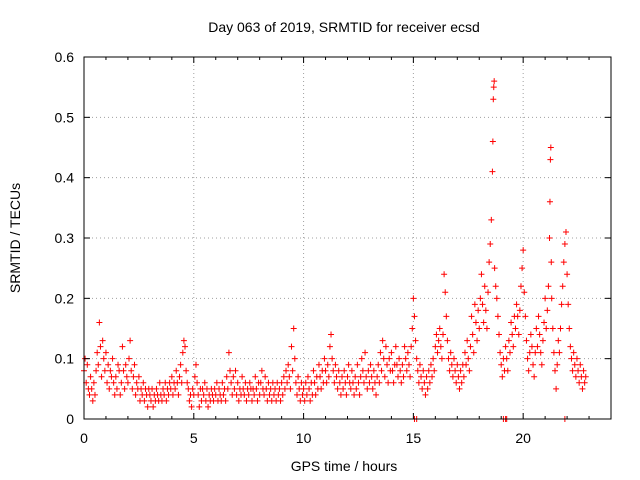 The width and height of the screenshot is (640, 480). I want to click on y-tick-label: 0.1, so click(65, 359).